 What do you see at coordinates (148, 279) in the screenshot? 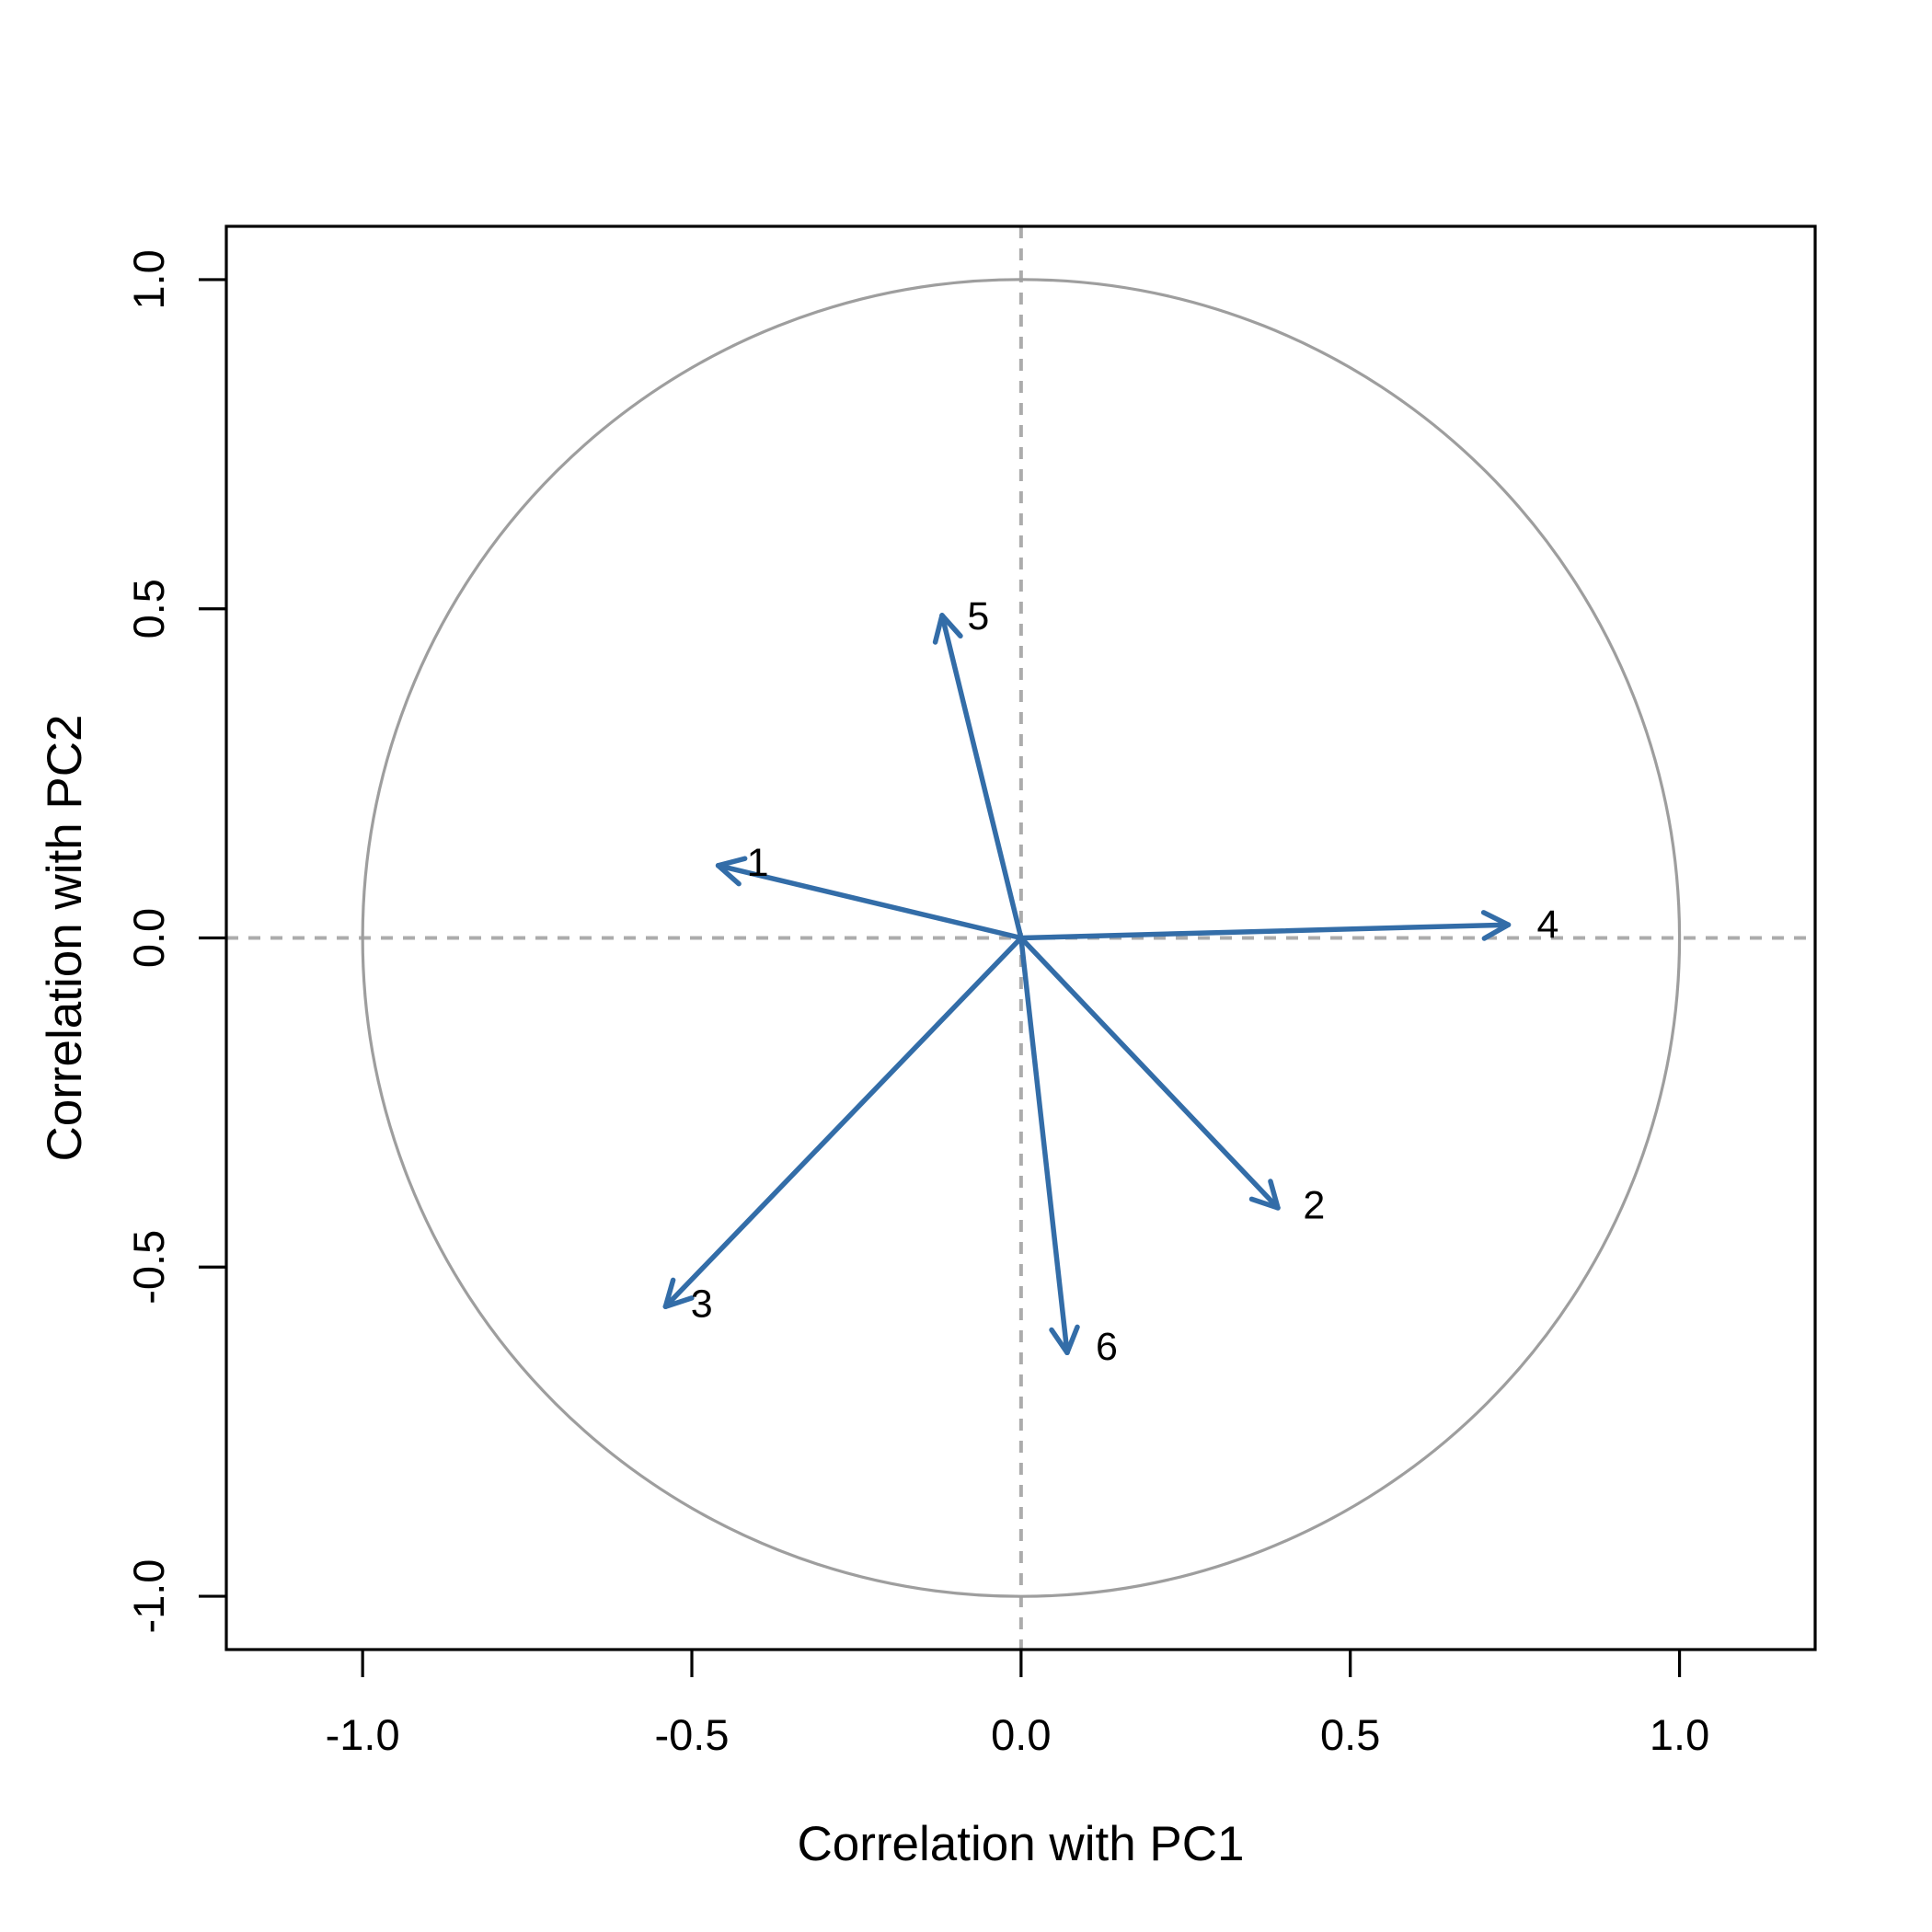
I see `y-axis-tick-label: 1.0` at bounding box center [148, 279].